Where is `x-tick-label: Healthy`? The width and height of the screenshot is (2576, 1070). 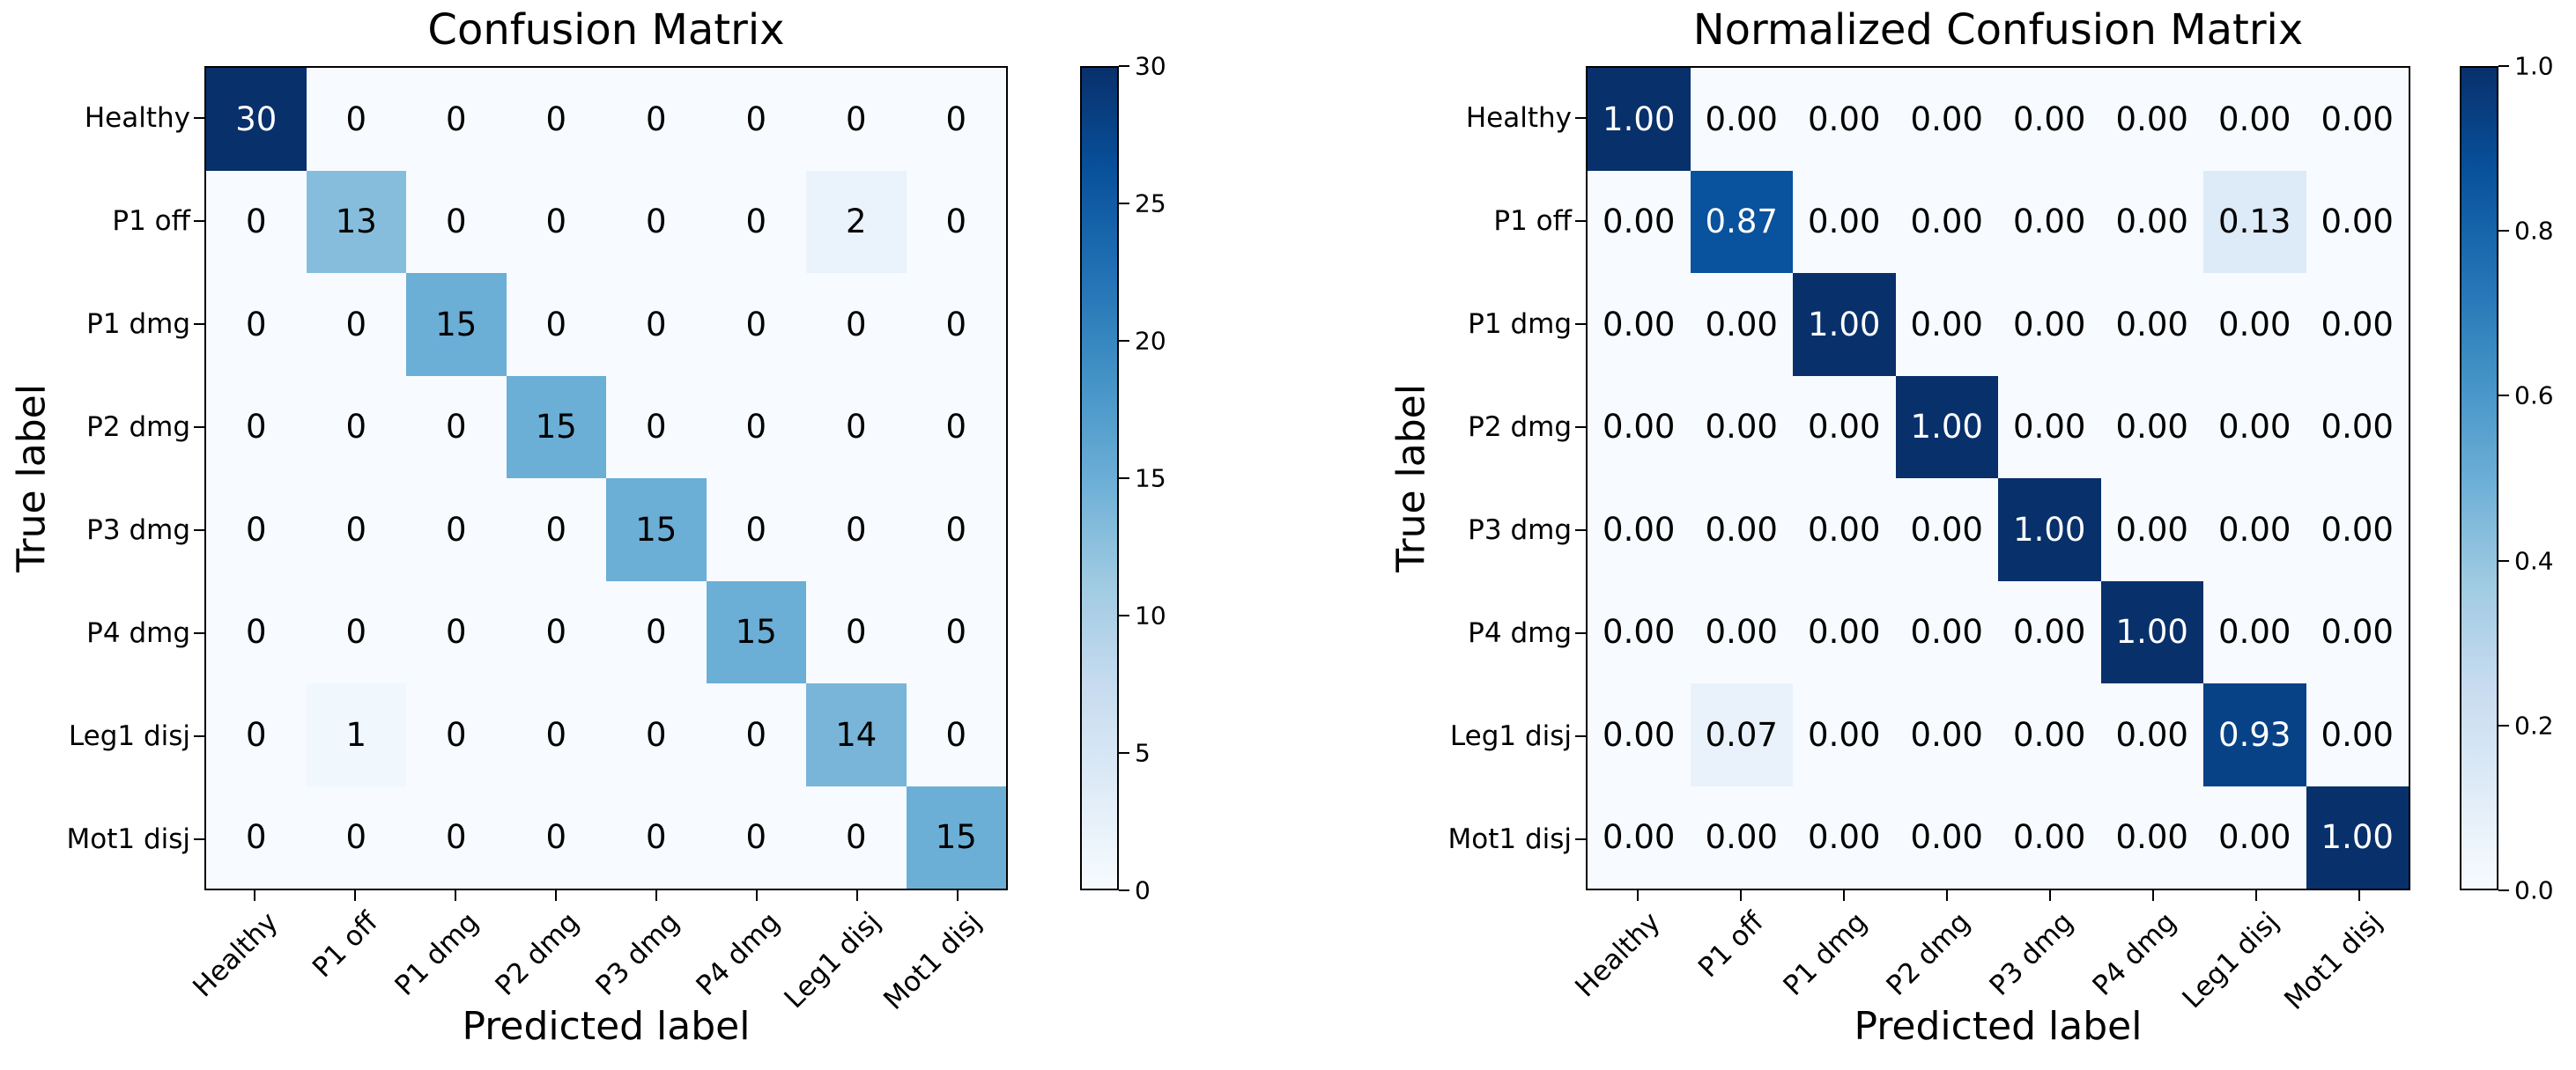 x-tick-label: Healthy is located at coordinates (1618, 955).